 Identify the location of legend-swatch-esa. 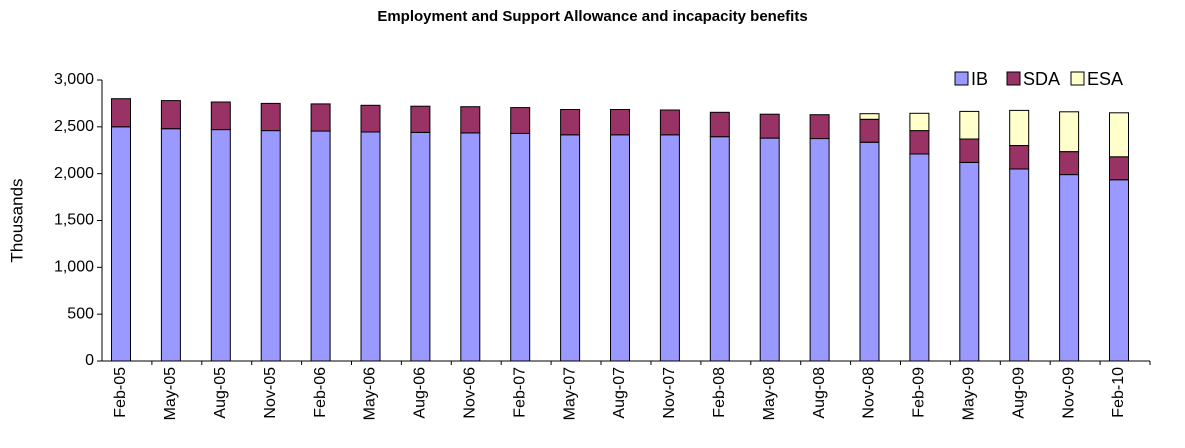
(1077, 78).